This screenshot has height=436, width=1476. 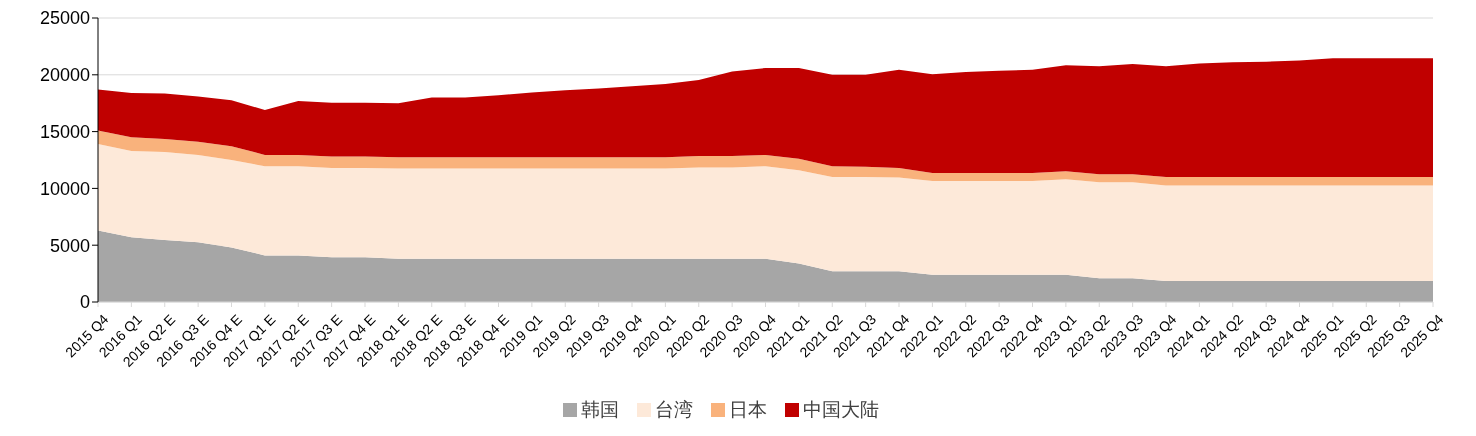 I want to click on legend-label: 日本, so click(x=747, y=410).